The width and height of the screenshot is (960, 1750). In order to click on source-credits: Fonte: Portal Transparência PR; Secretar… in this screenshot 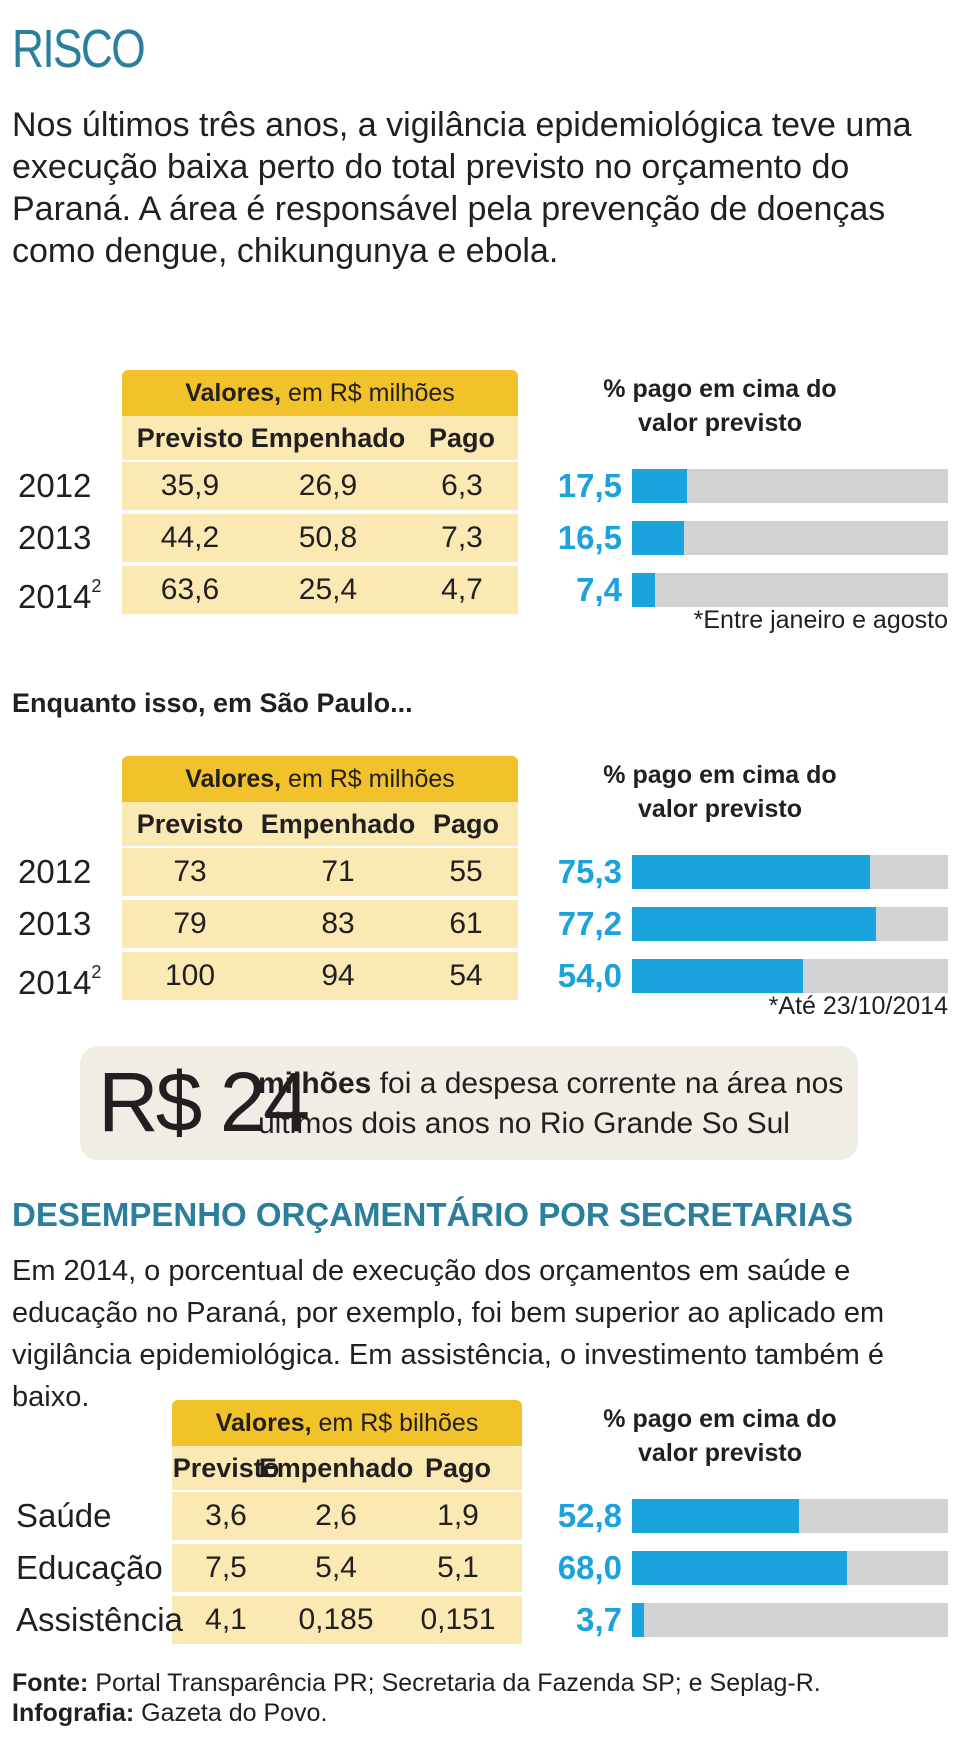, I will do `click(416, 1698)`.